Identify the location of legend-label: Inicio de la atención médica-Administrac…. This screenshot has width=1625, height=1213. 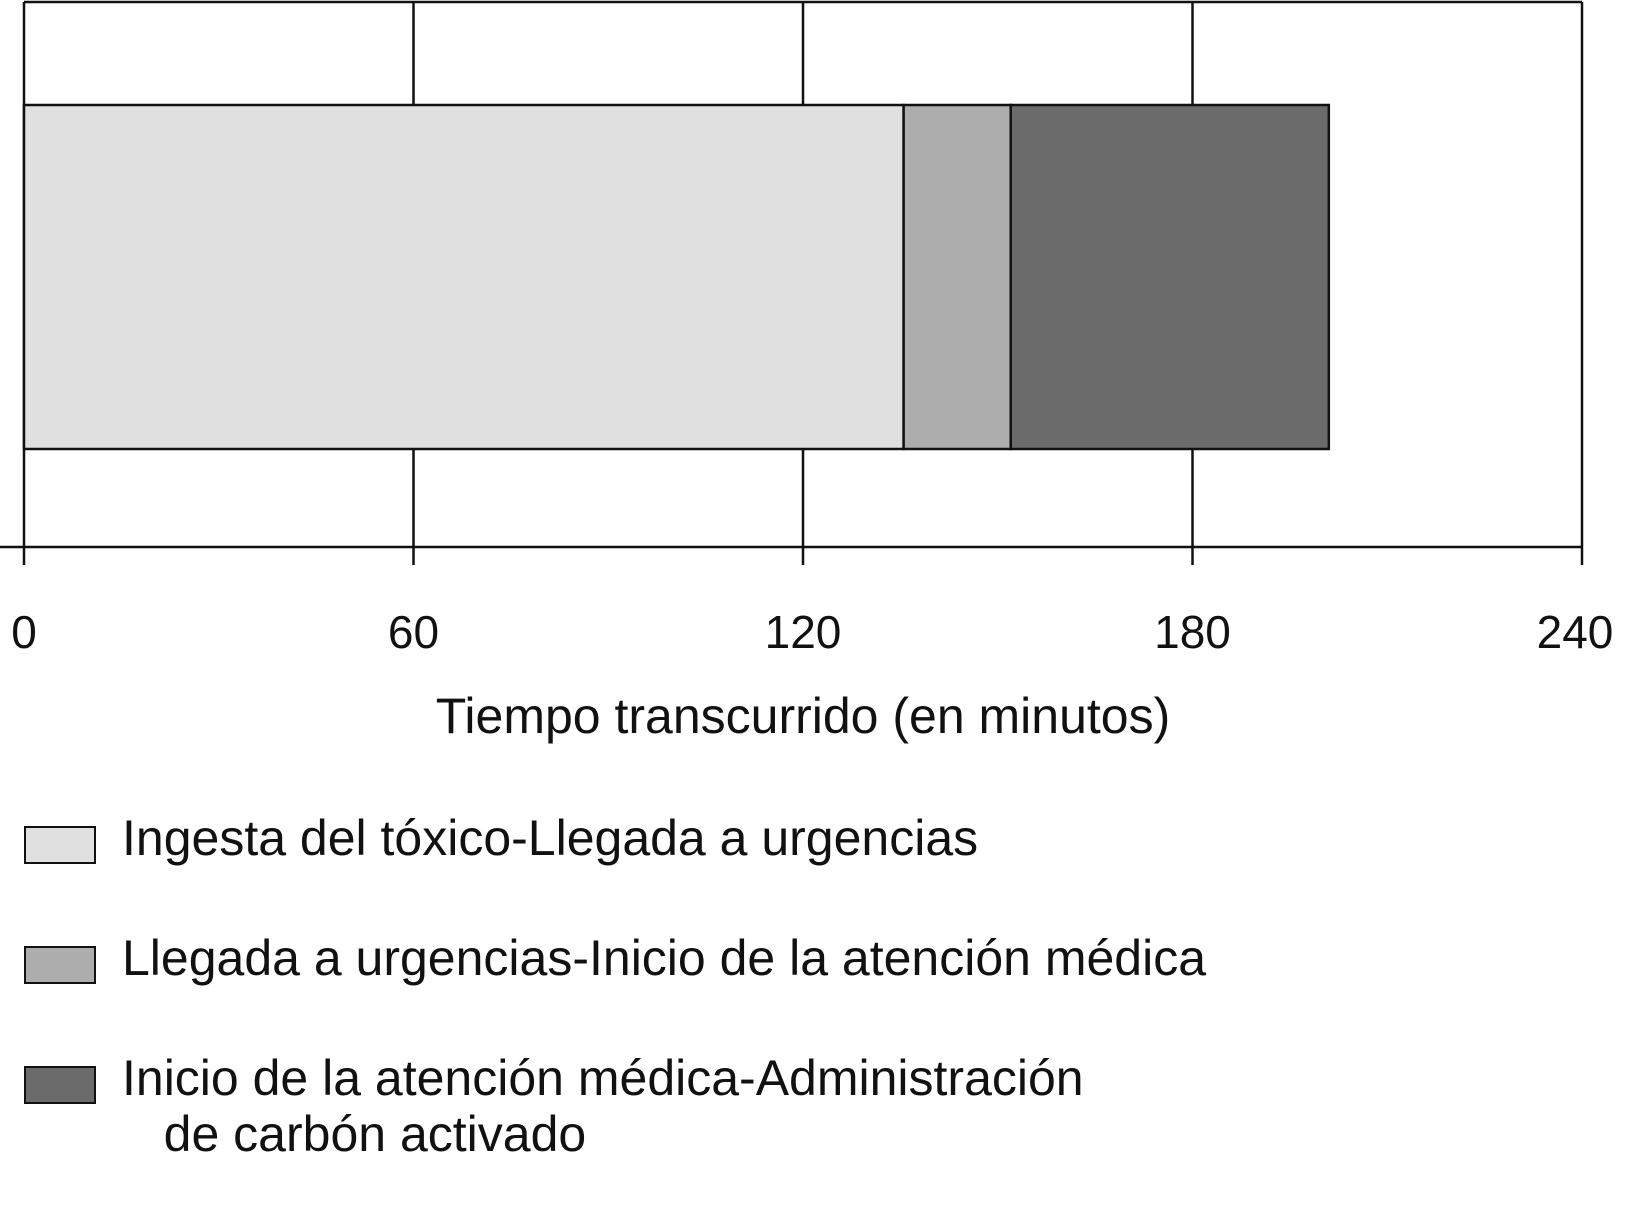
(603, 1106).